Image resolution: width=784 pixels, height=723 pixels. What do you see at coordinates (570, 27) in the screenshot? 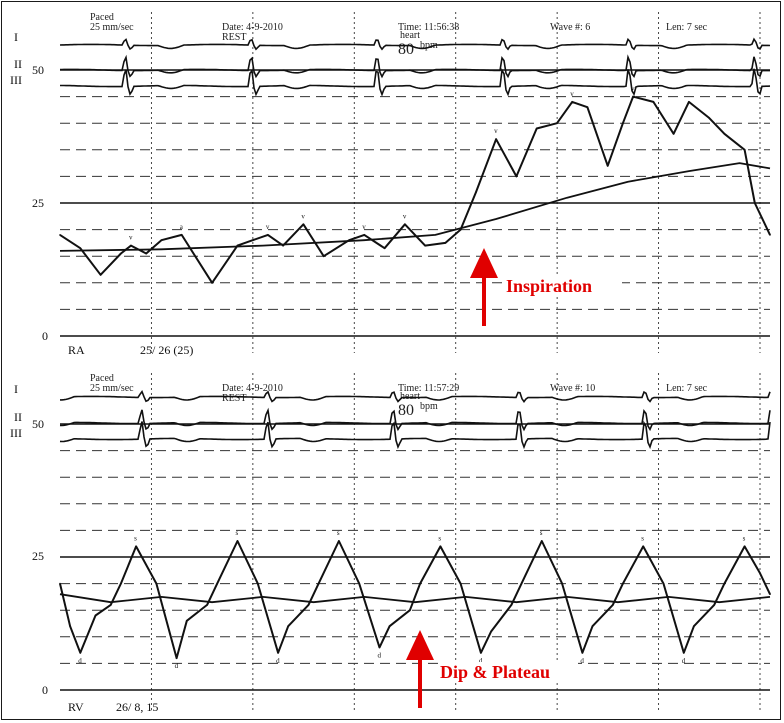
I see `header-wave: Wave #: 6` at bounding box center [570, 27].